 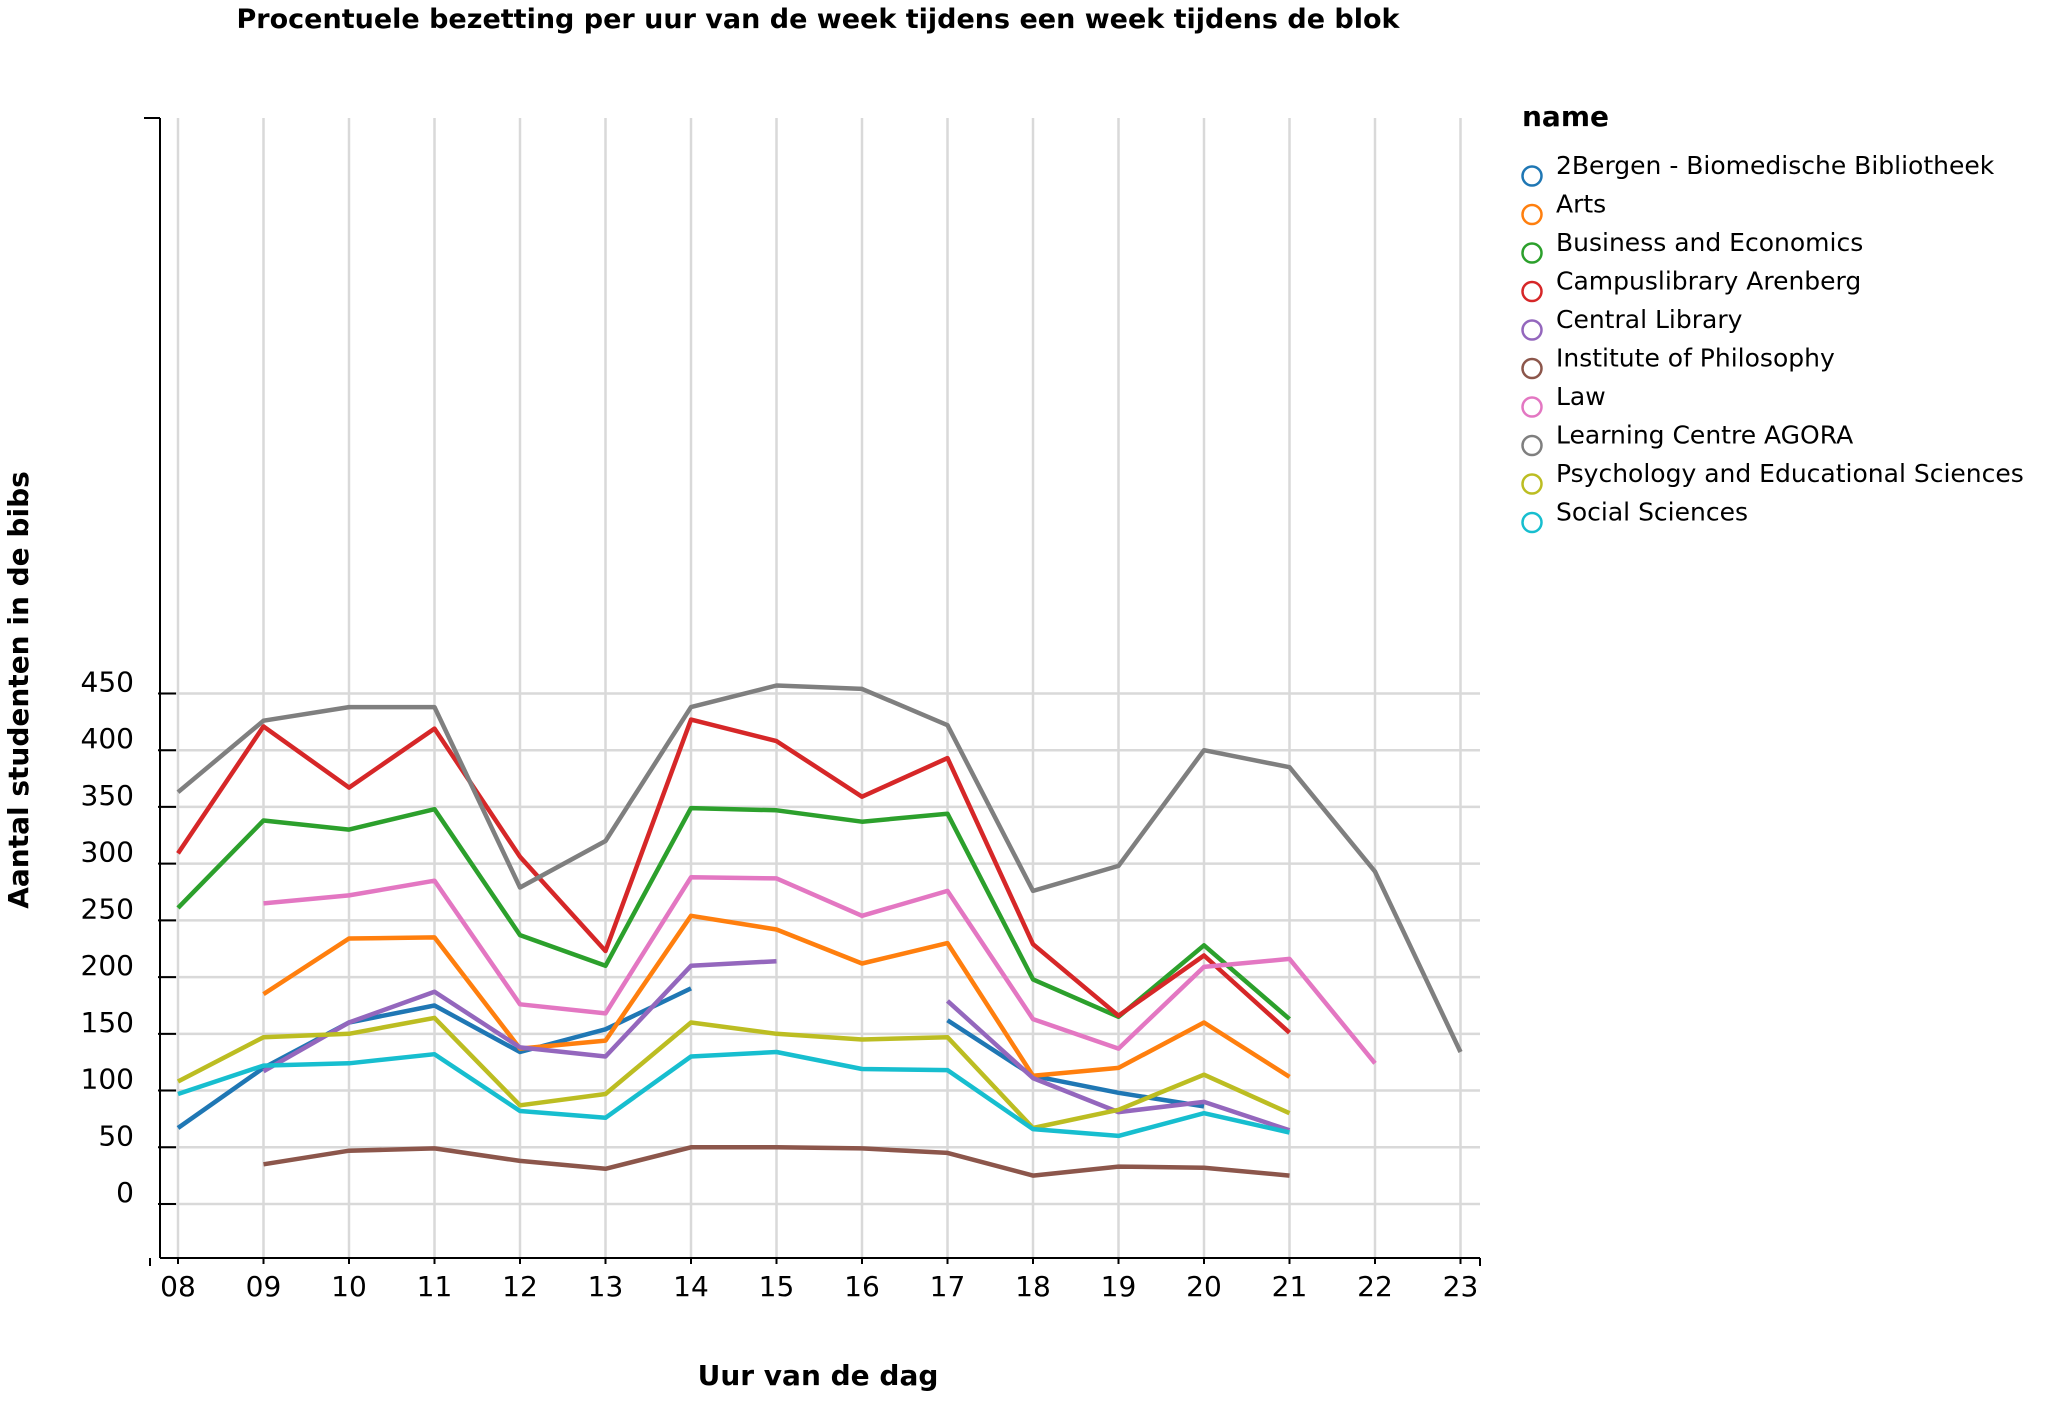 What do you see at coordinates (1204, 1286) in the screenshot?
I see `x-tick-label: 20` at bounding box center [1204, 1286].